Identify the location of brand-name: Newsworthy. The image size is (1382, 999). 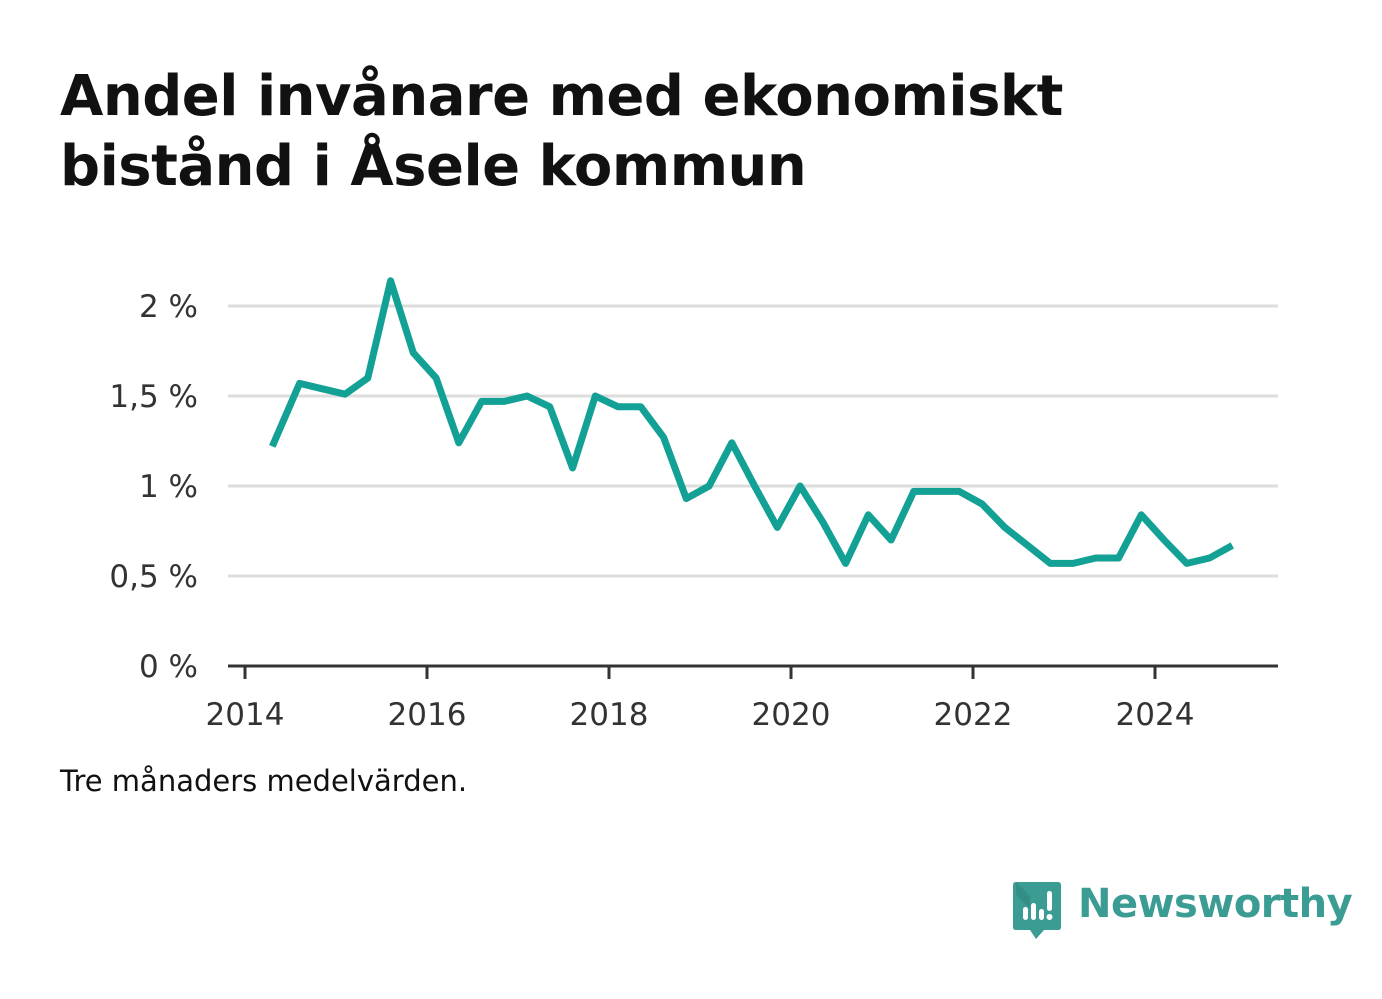
(1215, 904).